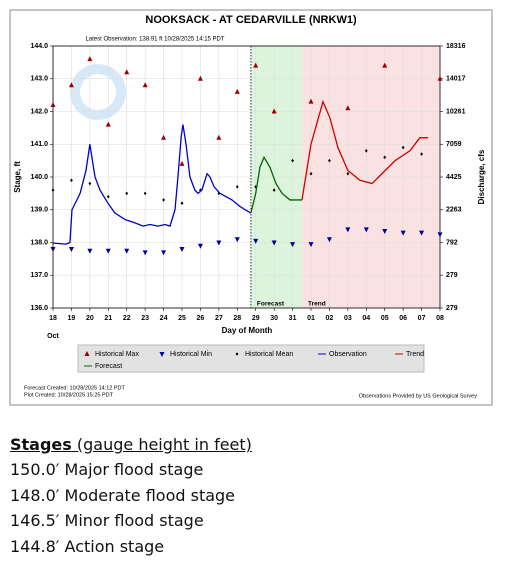 This screenshot has height=564, width=509. What do you see at coordinates (17, 177) in the screenshot?
I see `y-axis-label: Stage, ft` at bounding box center [17, 177].